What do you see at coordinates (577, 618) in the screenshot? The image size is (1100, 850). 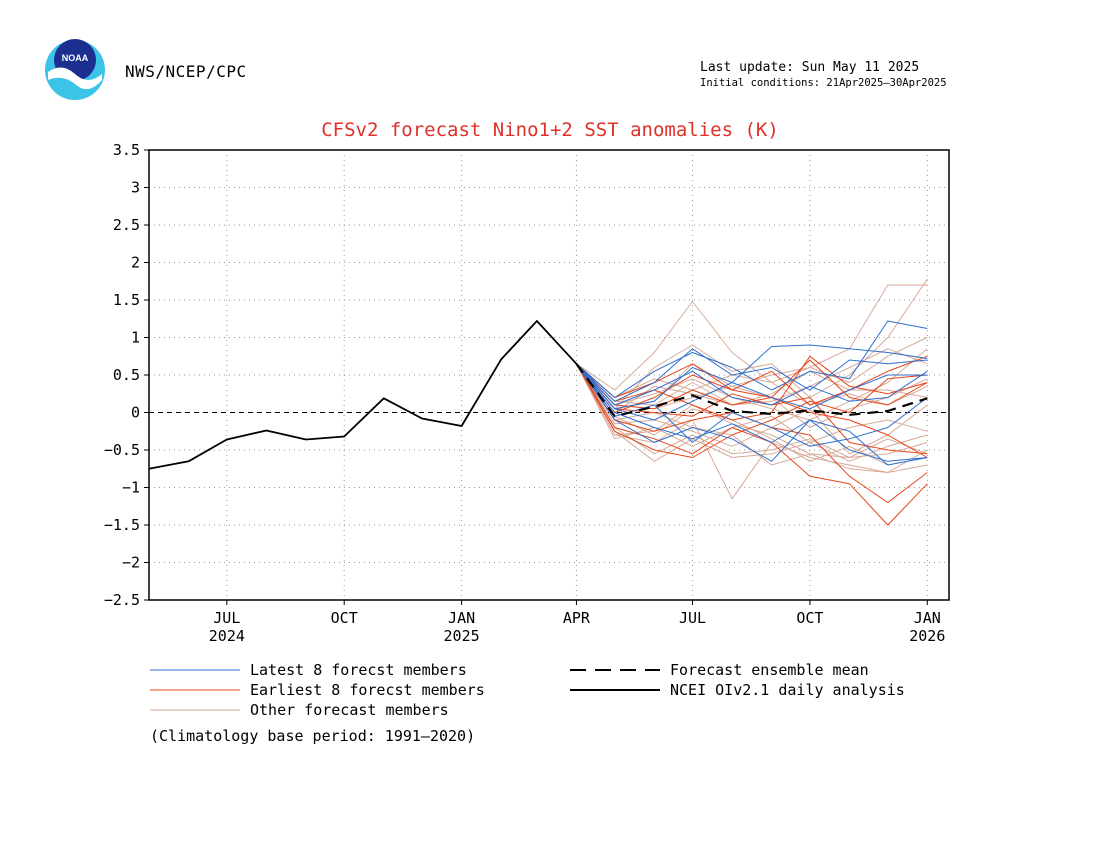 I see `x-tick-label: APR` at bounding box center [577, 618].